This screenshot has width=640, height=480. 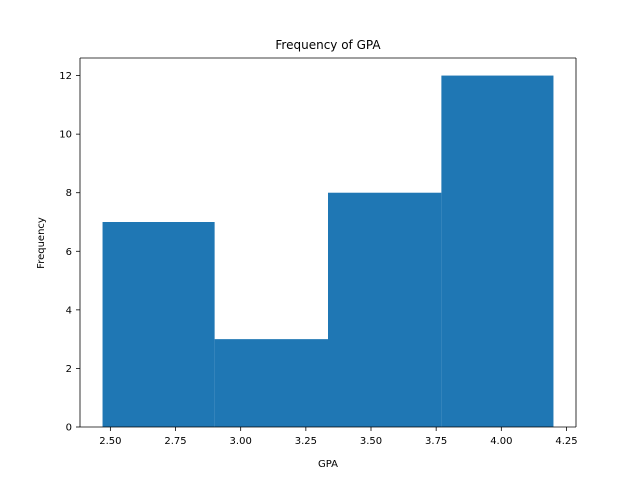 What do you see at coordinates (175, 441) in the screenshot?
I see `x-tick-label: 2.75` at bounding box center [175, 441].